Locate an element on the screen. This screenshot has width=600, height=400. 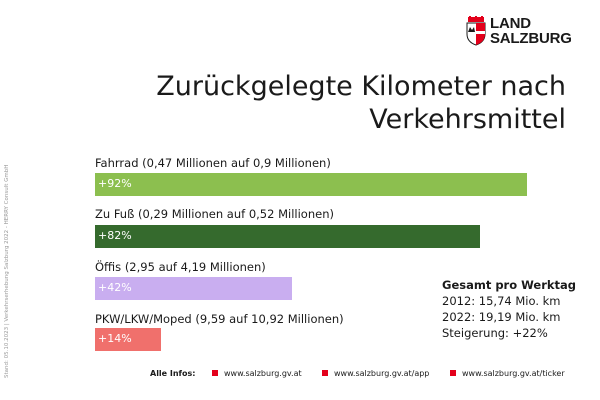
bar: +92% is located at coordinates (311, 184).